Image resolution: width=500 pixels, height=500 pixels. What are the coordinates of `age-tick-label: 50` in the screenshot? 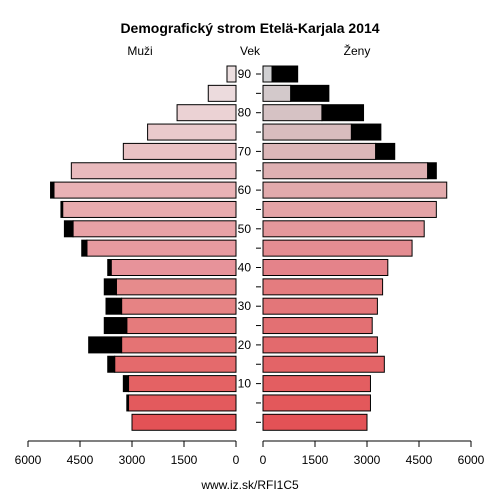 It's located at (245, 229).